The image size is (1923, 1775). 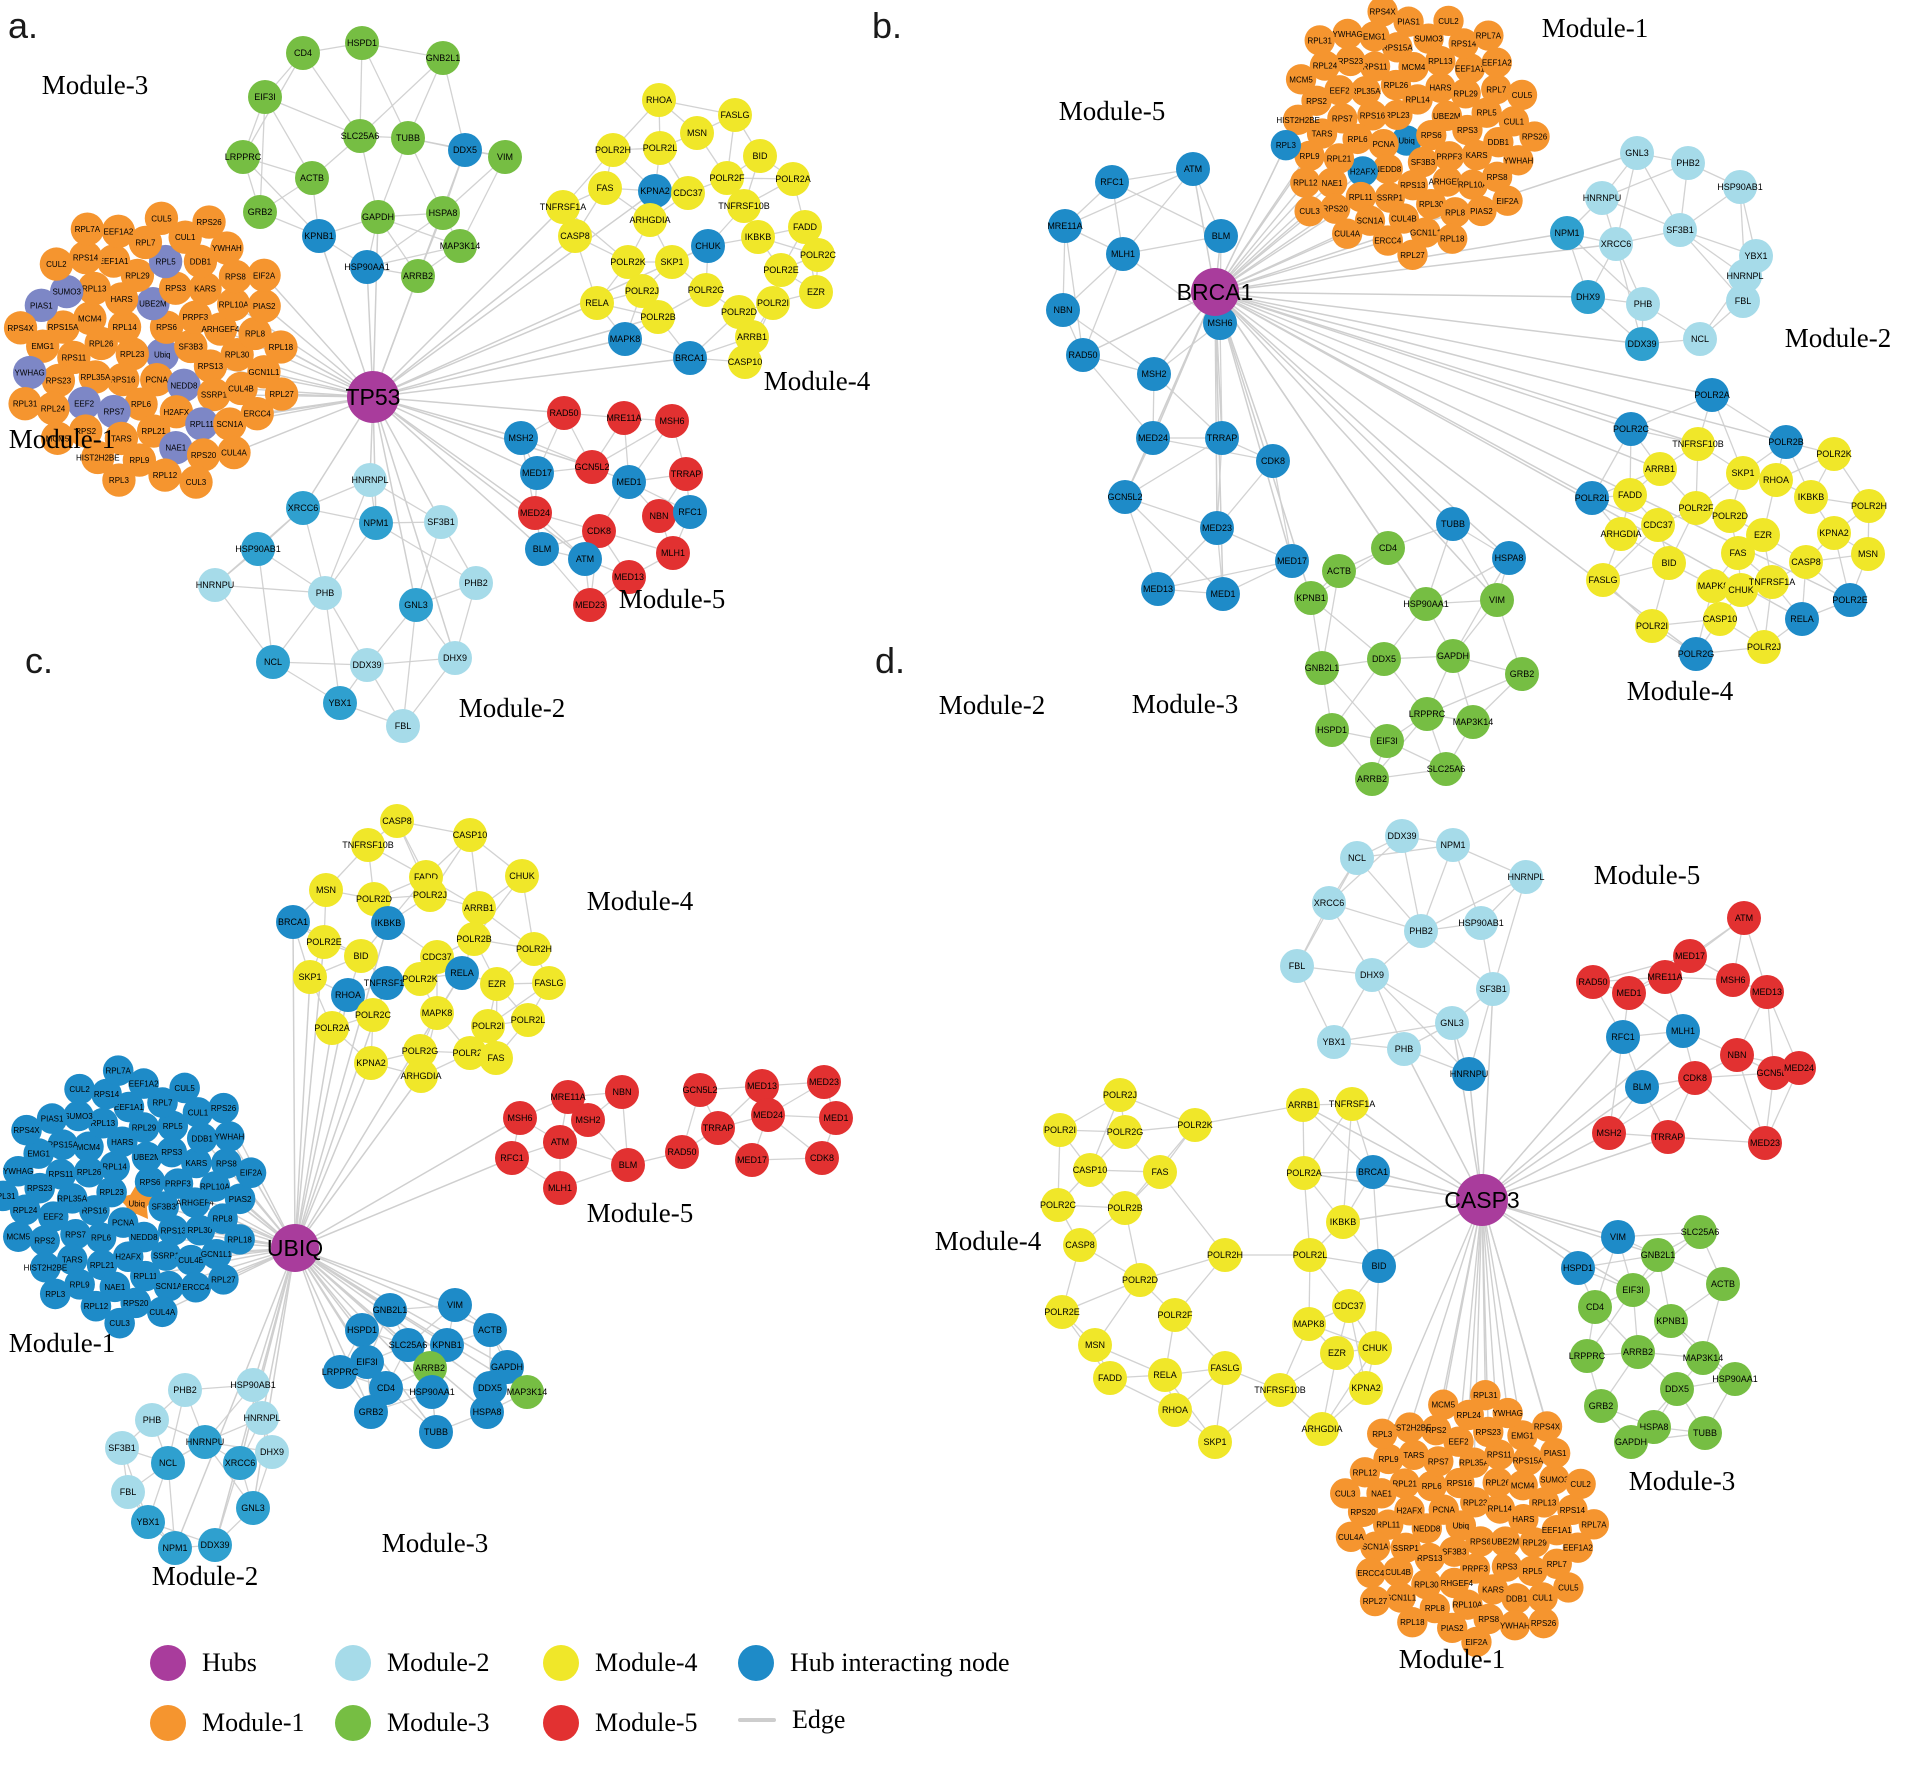 What do you see at coordinates (264, 306) in the screenshot?
I see `node-label: PIAS2` at bounding box center [264, 306].